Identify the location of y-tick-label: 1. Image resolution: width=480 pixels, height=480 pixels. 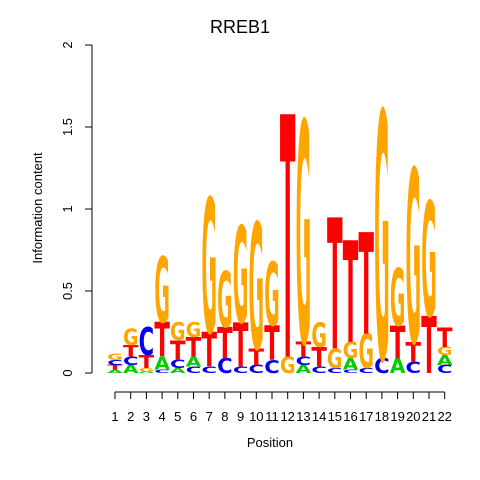
(67, 208).